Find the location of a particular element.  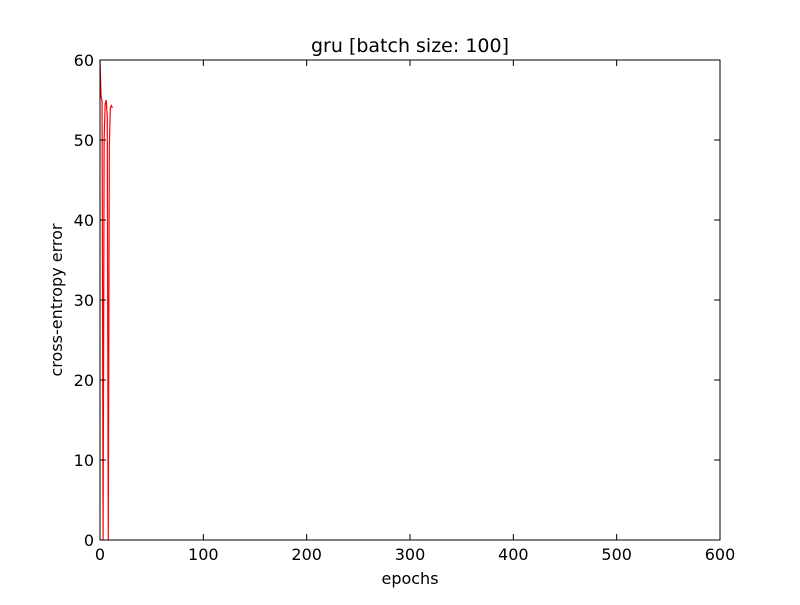

chart-title: gru [batch size: 100] is located at coordinates (410, 46).